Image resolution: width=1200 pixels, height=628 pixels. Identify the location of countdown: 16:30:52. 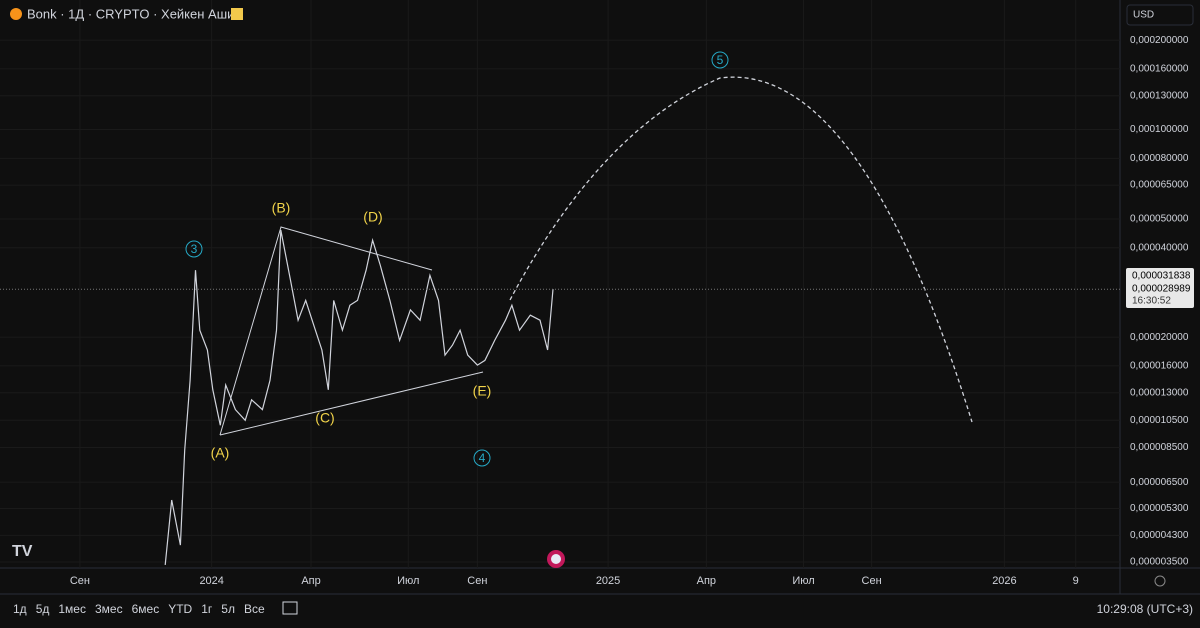
(1151, 301).